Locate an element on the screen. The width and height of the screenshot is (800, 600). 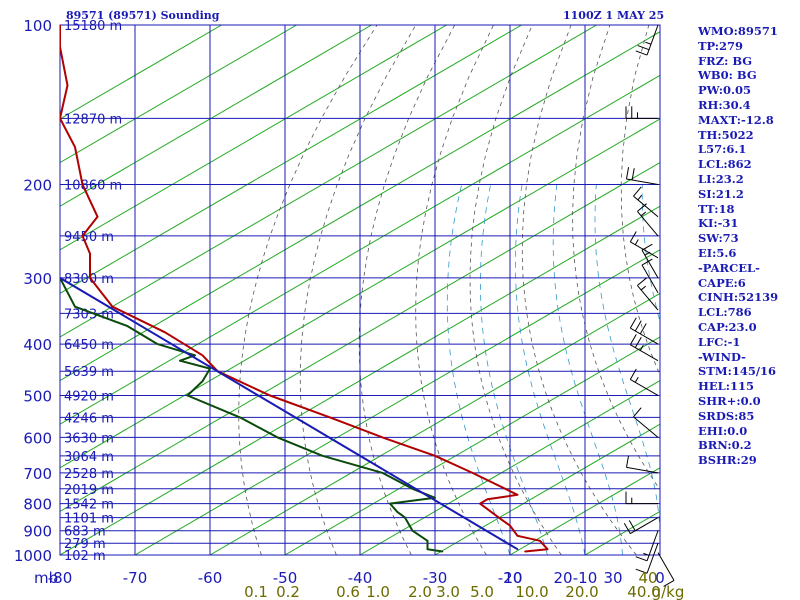
index-value: SI:21.2 is located at coordinates (721, 193).